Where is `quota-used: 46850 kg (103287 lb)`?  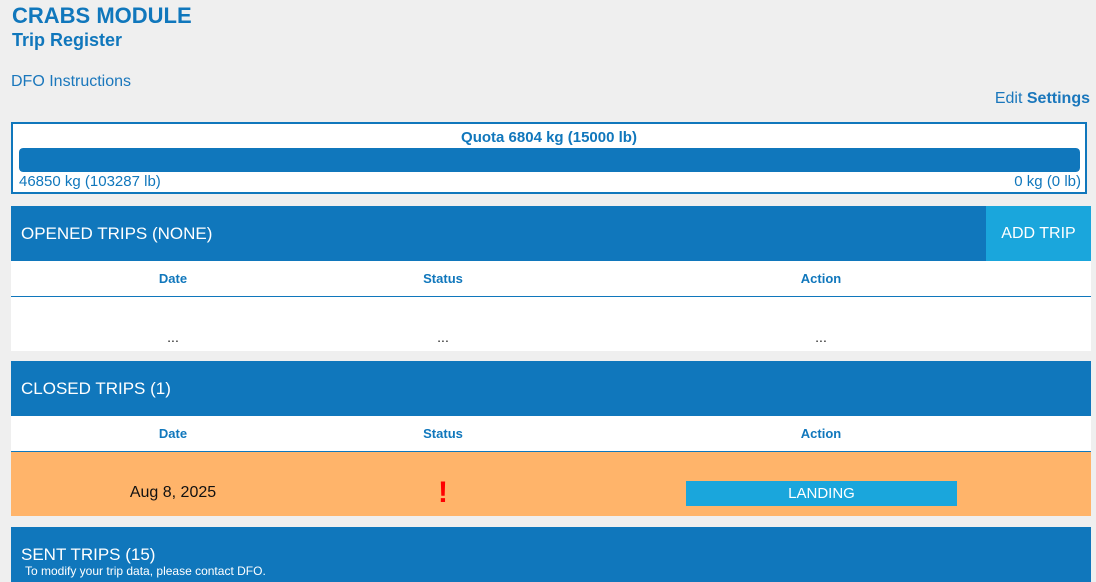 quota-used: 46850 kg (103287 lb) is located at coordinates (90, 181).